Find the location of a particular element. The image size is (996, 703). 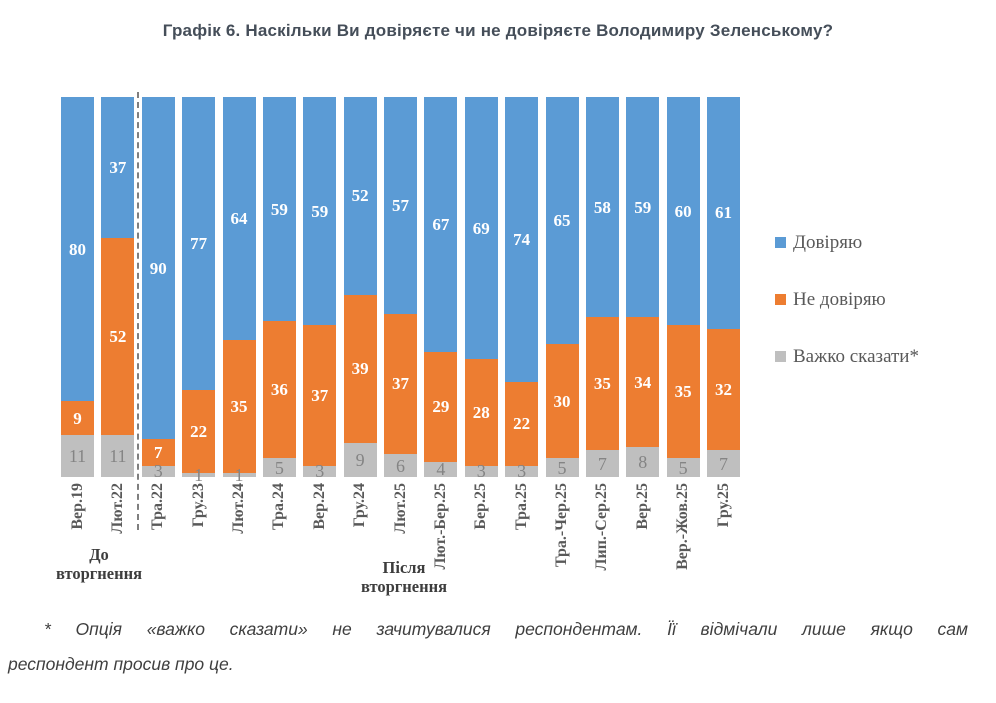

value-label: 34 is located at coordinates (643, 382).